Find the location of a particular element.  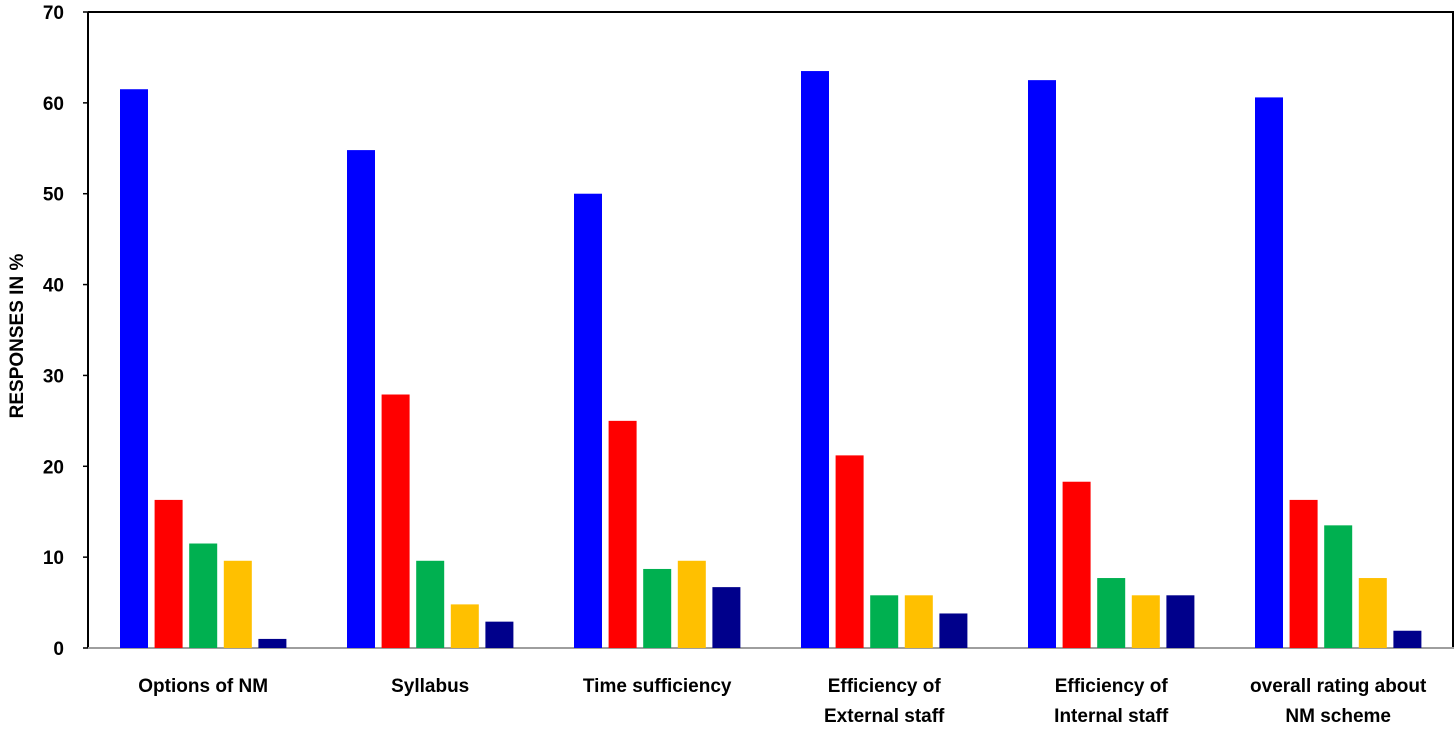

x-category-label: External staff is located at coordinates (884, 716).